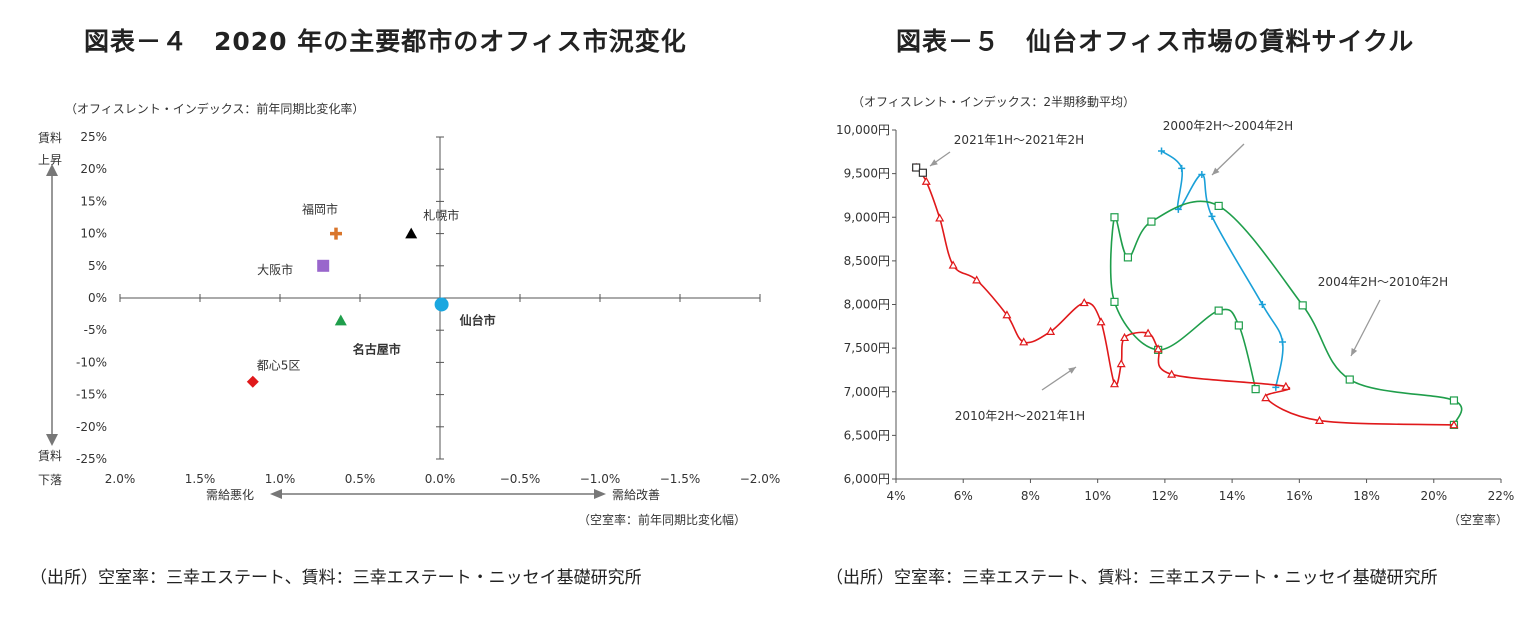 The image size is (1540, 629). What do you see at coordinates (97, 266) in the screenshot?
I see `scatter-y-tick-label: 5%` at bounding box center [97, 266].